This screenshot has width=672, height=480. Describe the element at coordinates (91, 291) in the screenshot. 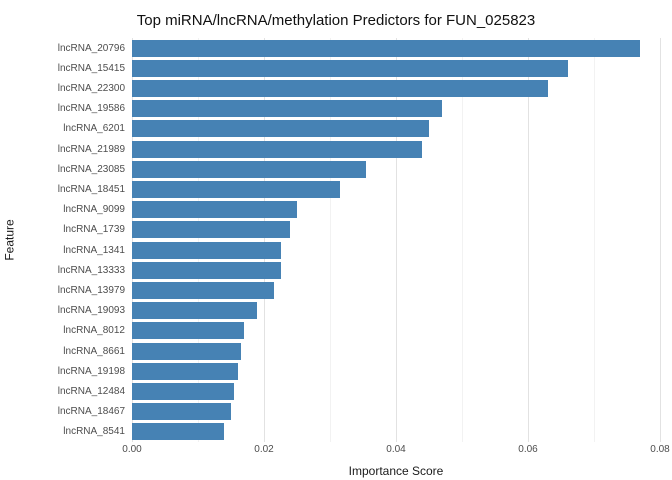

I see `y-tick-label: lncRNA_13979` at that location.